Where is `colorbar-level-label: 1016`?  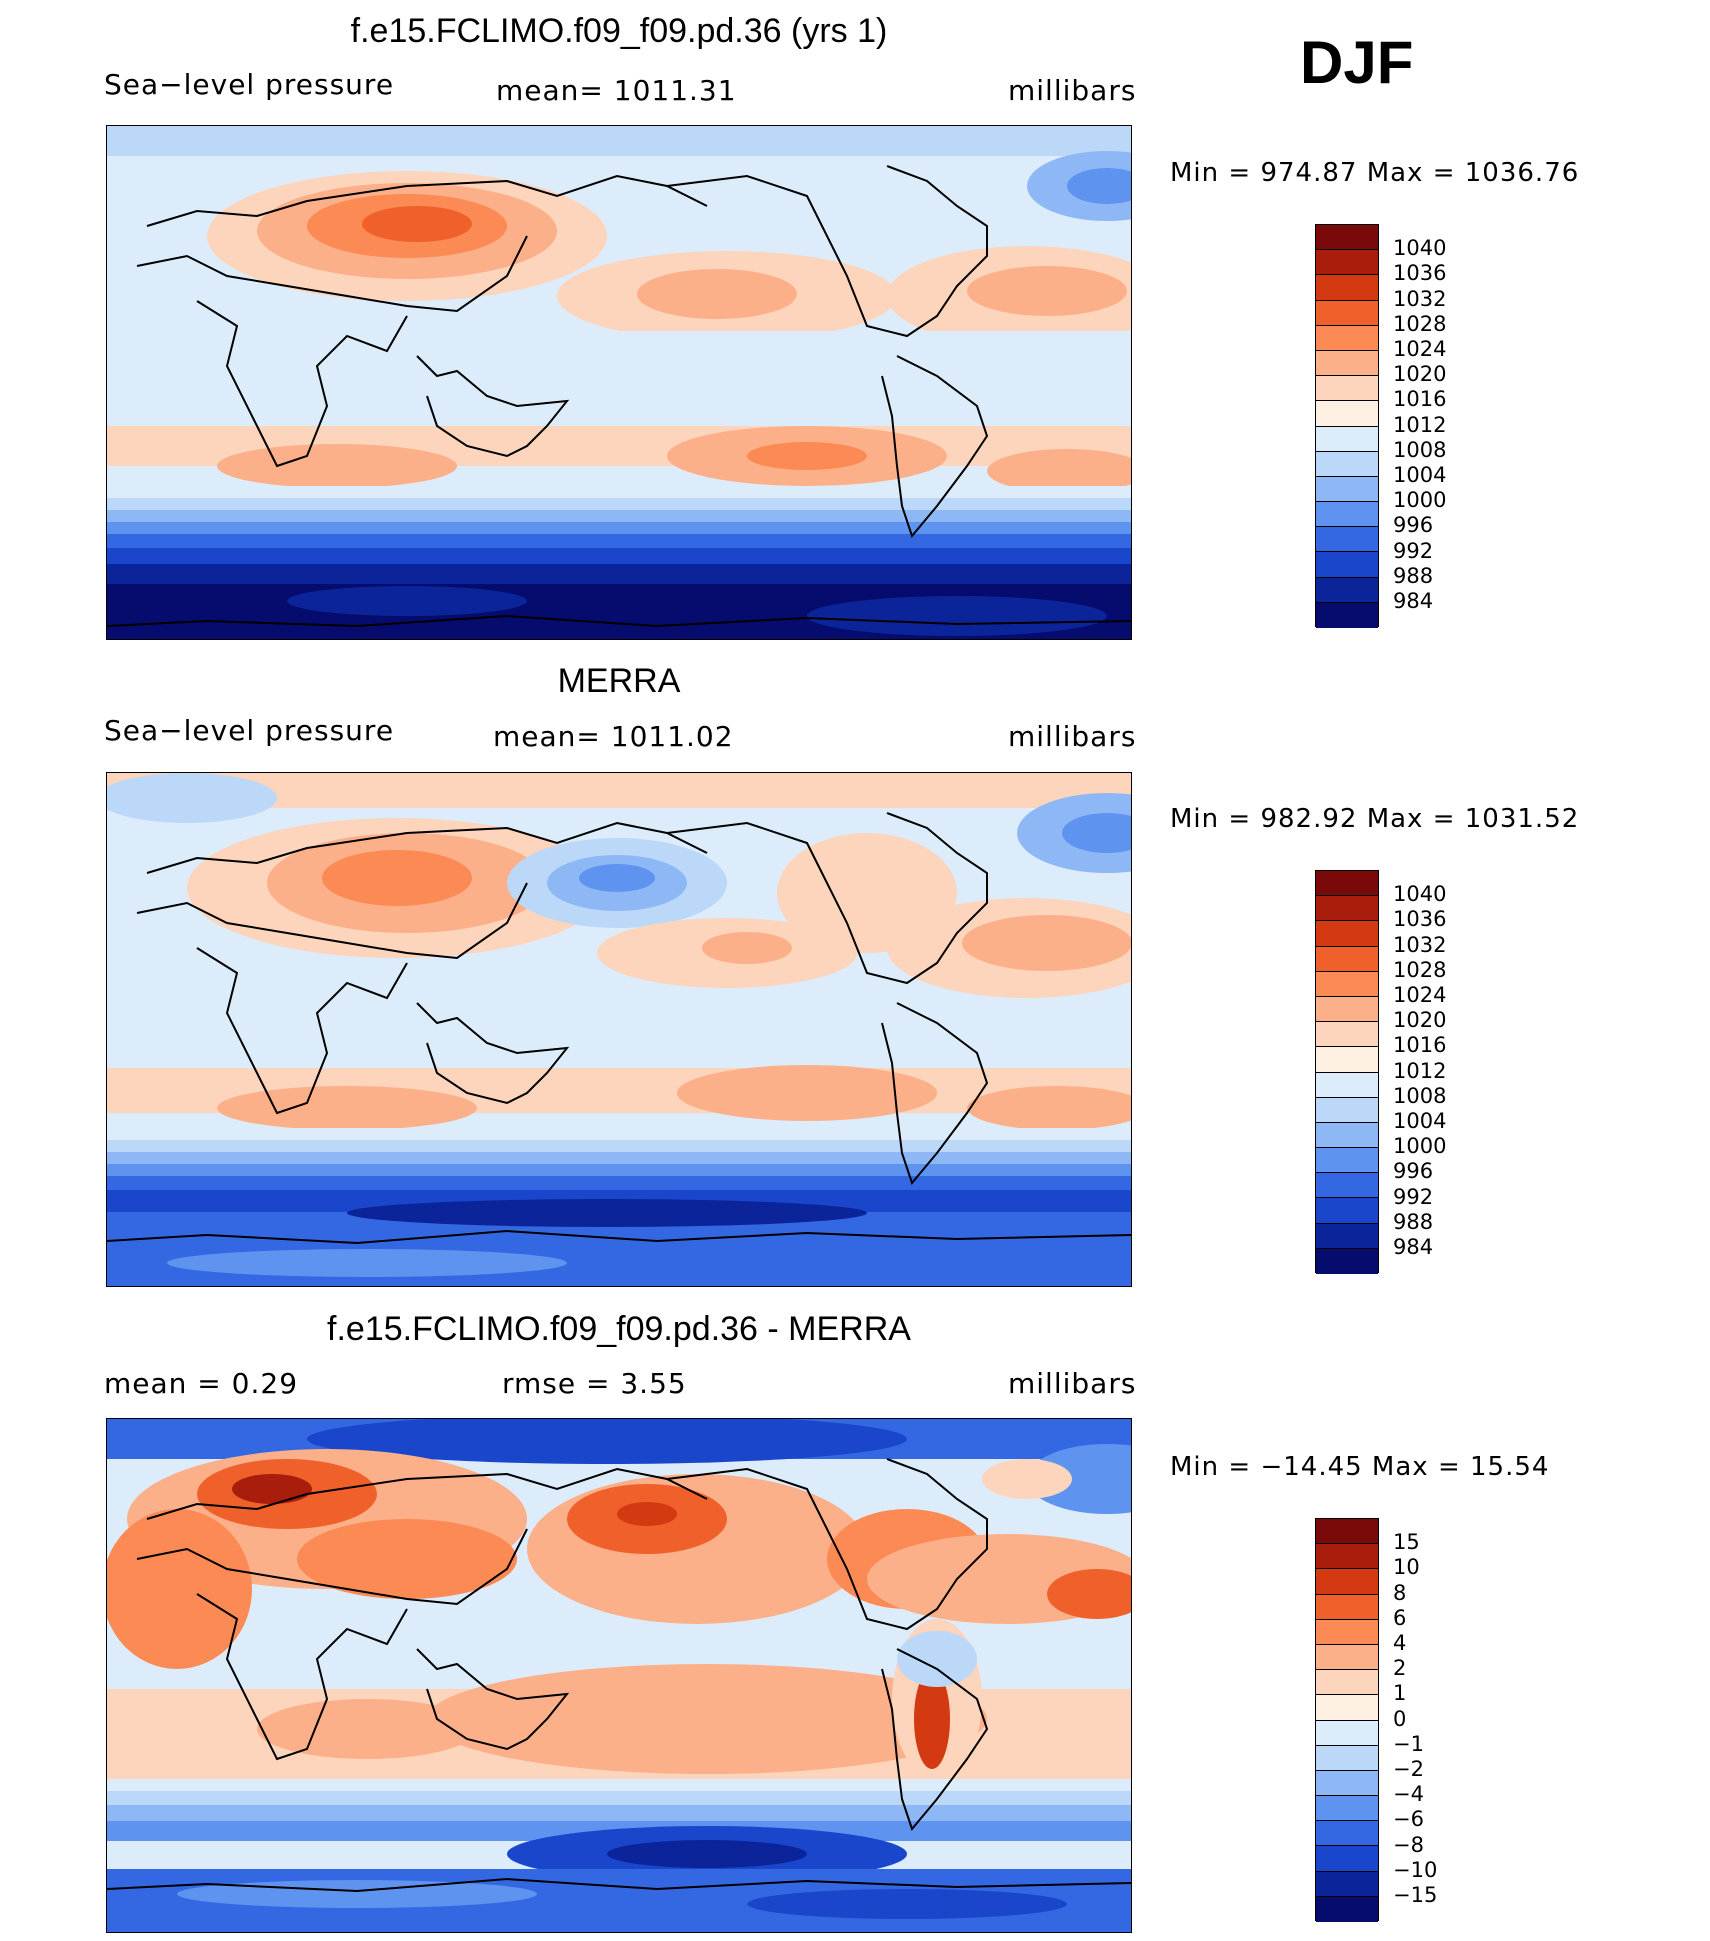
colorbar-level-label: 1016 is located at coordinates (1420, 399).